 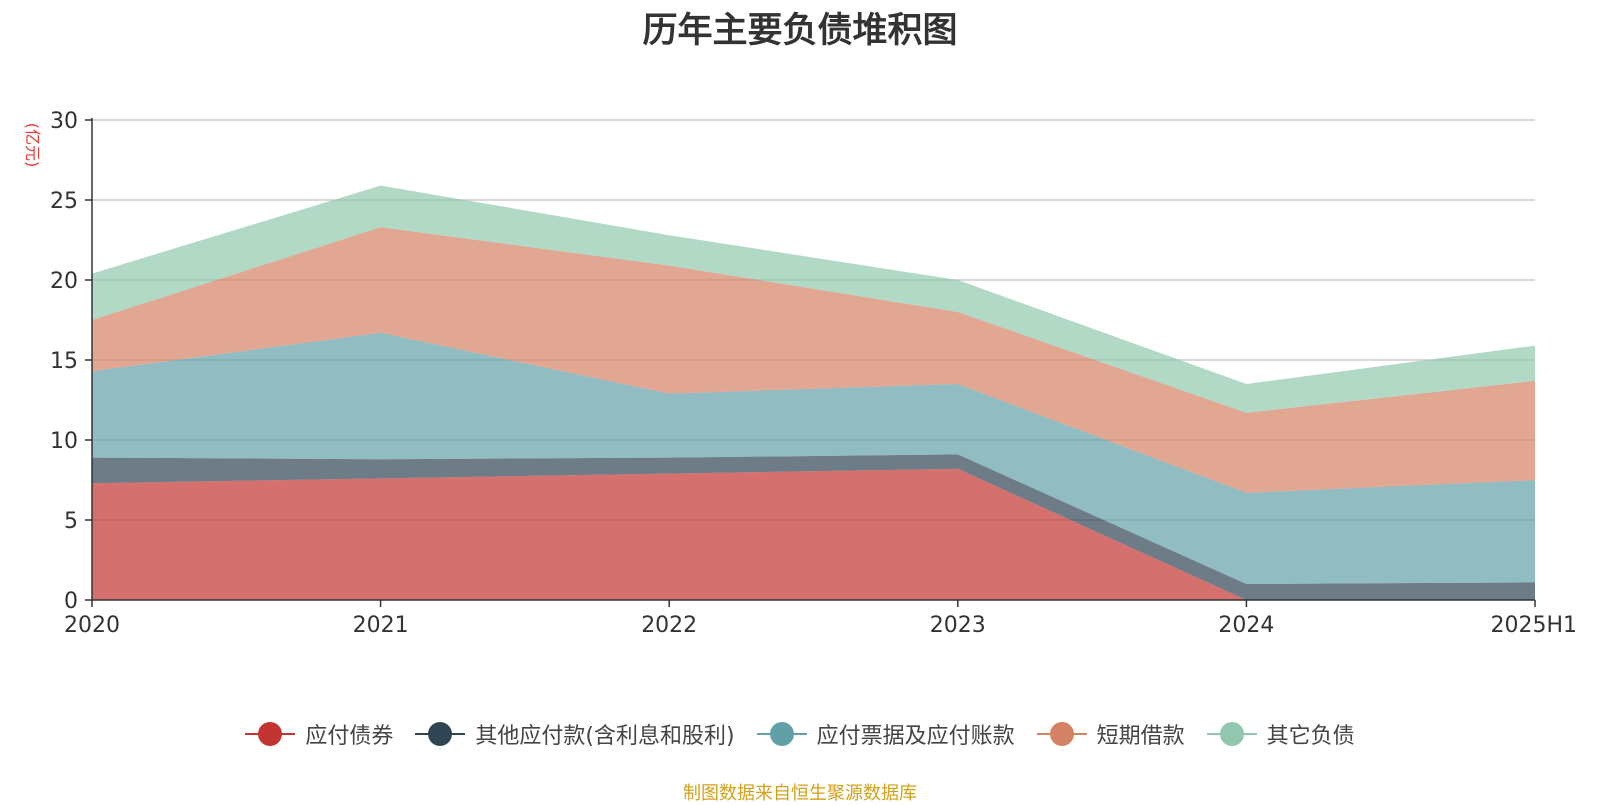 I want to click on legend-item: 其他应付款(含利息和股利), so click(x=575, y=734).